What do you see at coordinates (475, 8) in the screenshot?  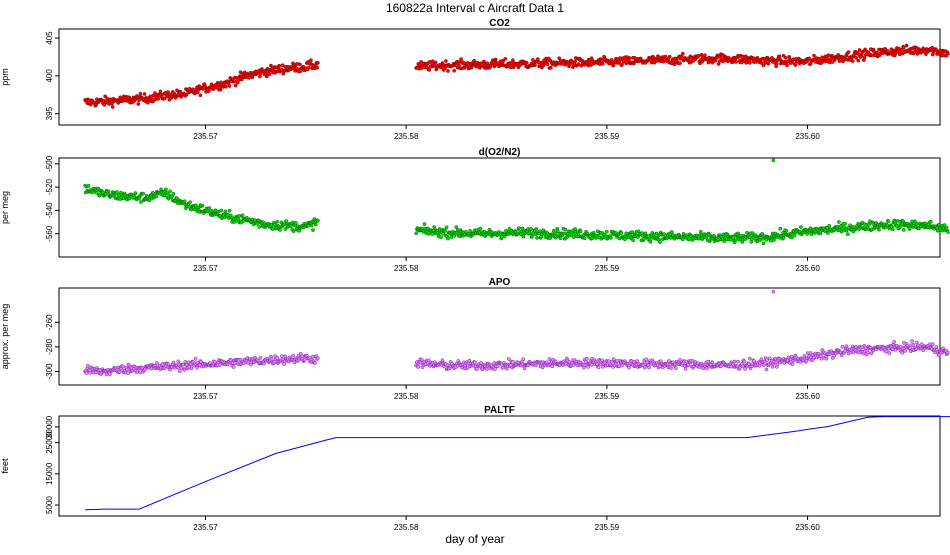 I see `figure-title: 160822a Interval c Aircraft Data 1` at bounding box center [475, 8].